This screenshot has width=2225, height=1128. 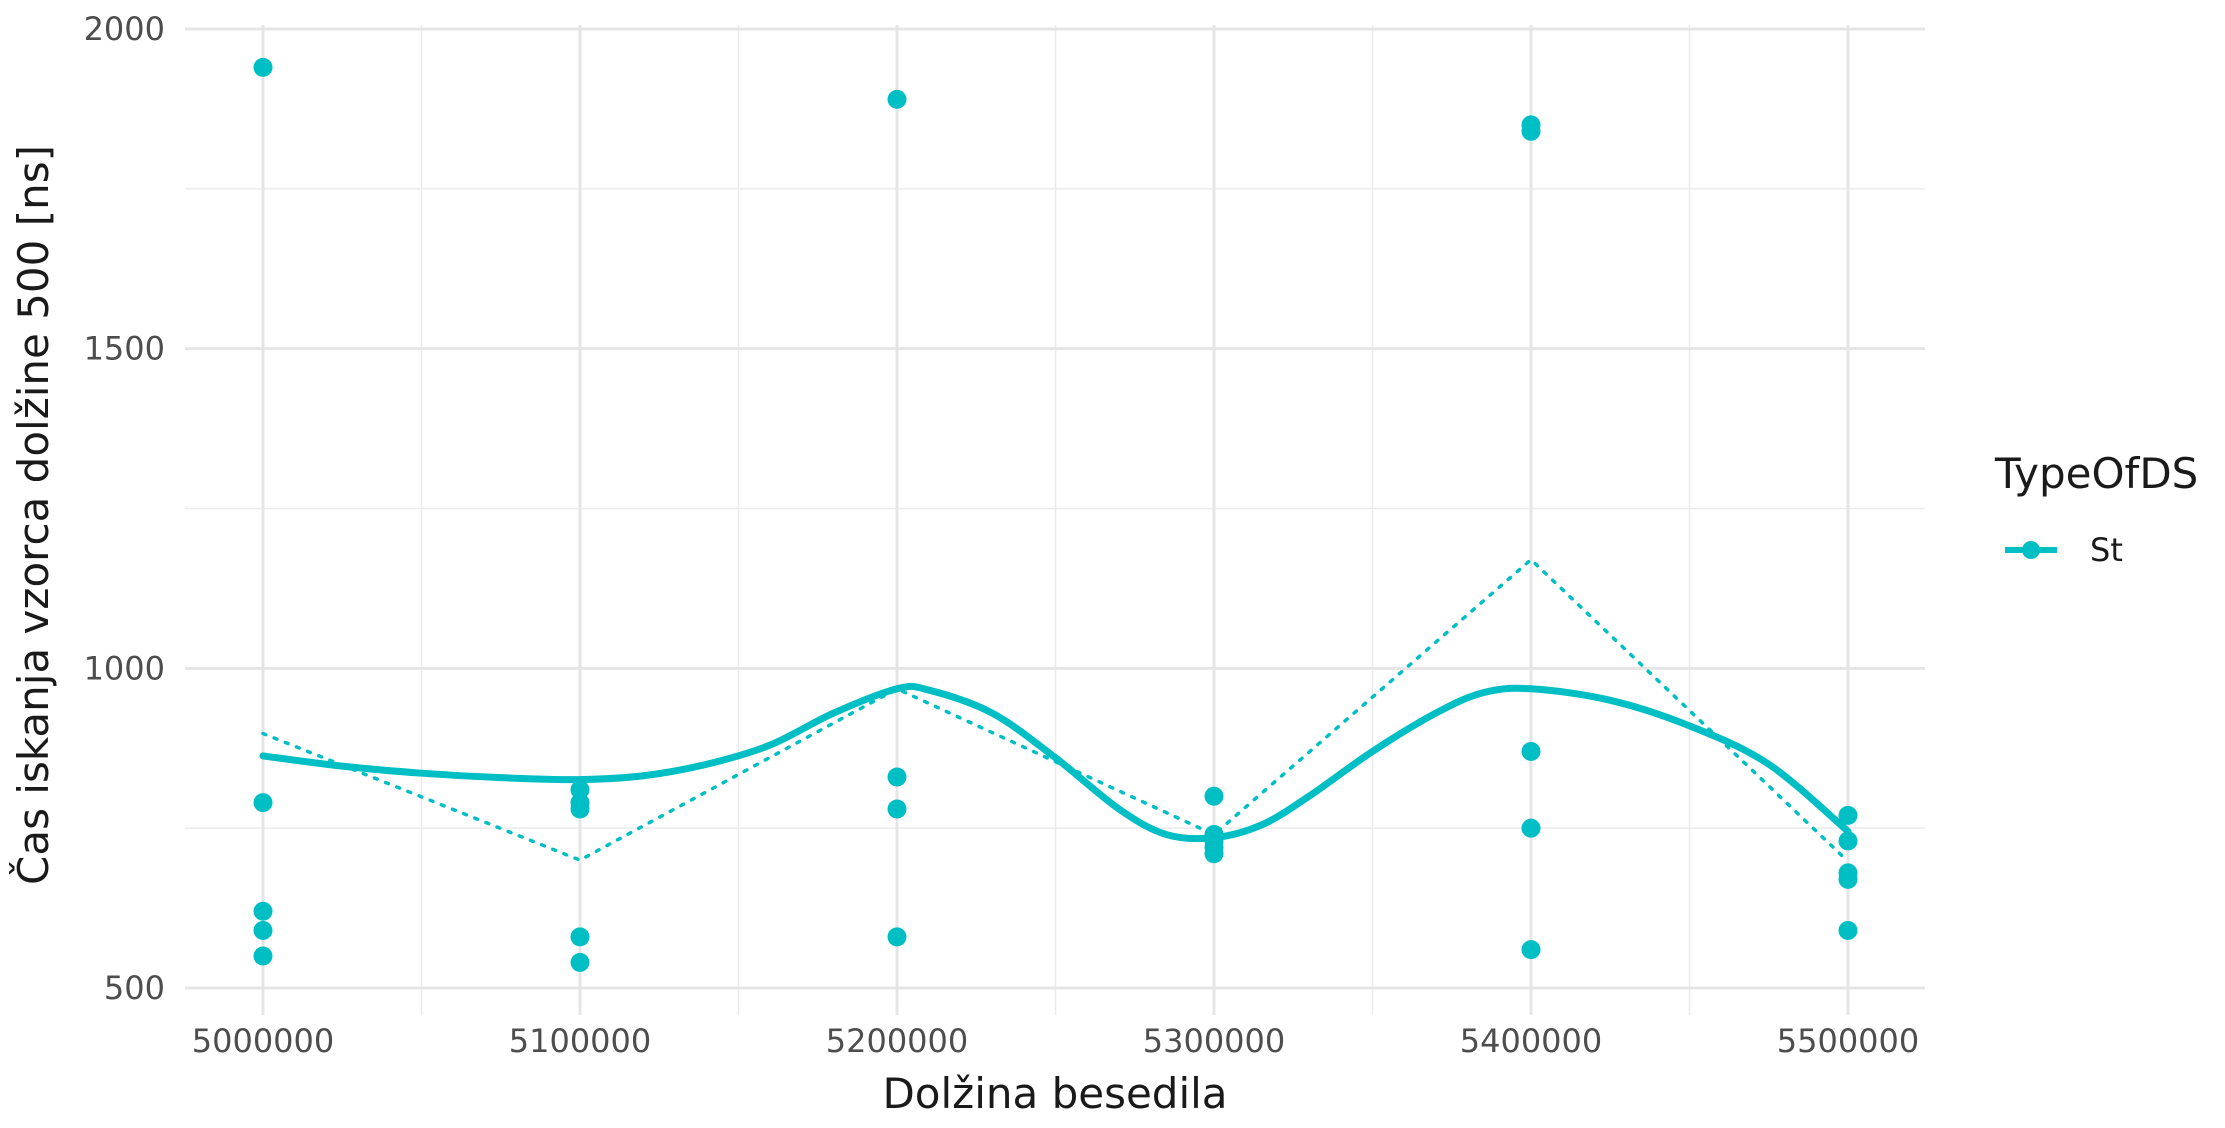 I want to click on legend: TypeOfDS St, so click(x=2096, y=509).